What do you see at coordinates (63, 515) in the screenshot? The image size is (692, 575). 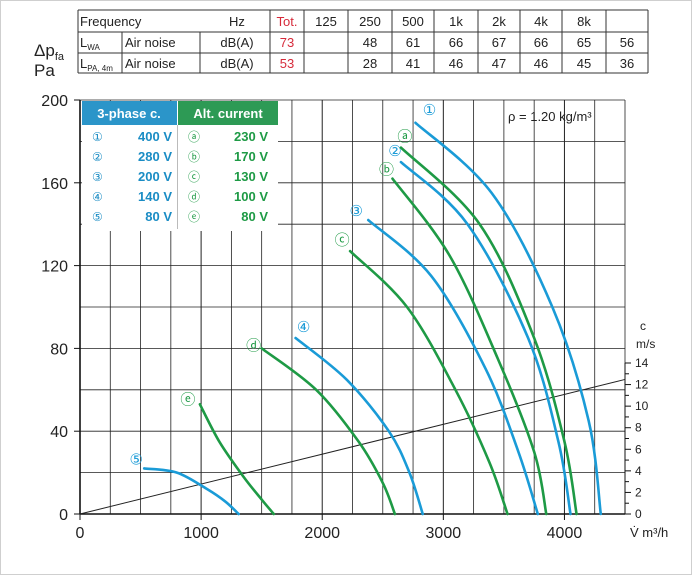 I see `y-tick-label: 0` at bounding box center [63, 515].